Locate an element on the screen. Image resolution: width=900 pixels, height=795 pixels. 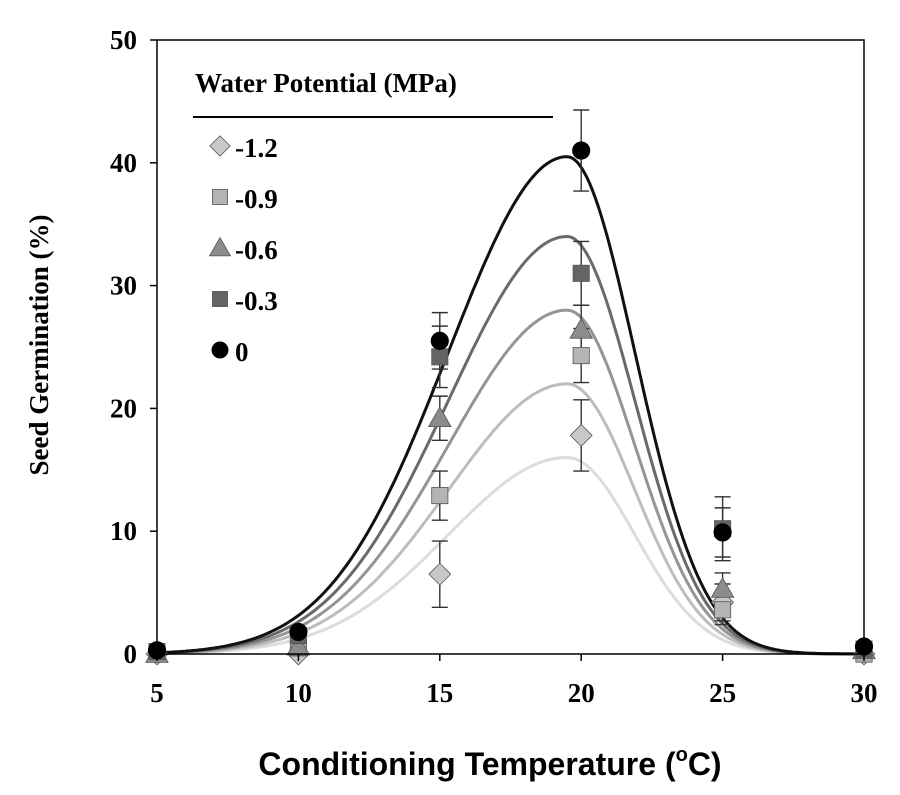
legend-title: Water Potential (MPa) is located at coordinates (326, 83).